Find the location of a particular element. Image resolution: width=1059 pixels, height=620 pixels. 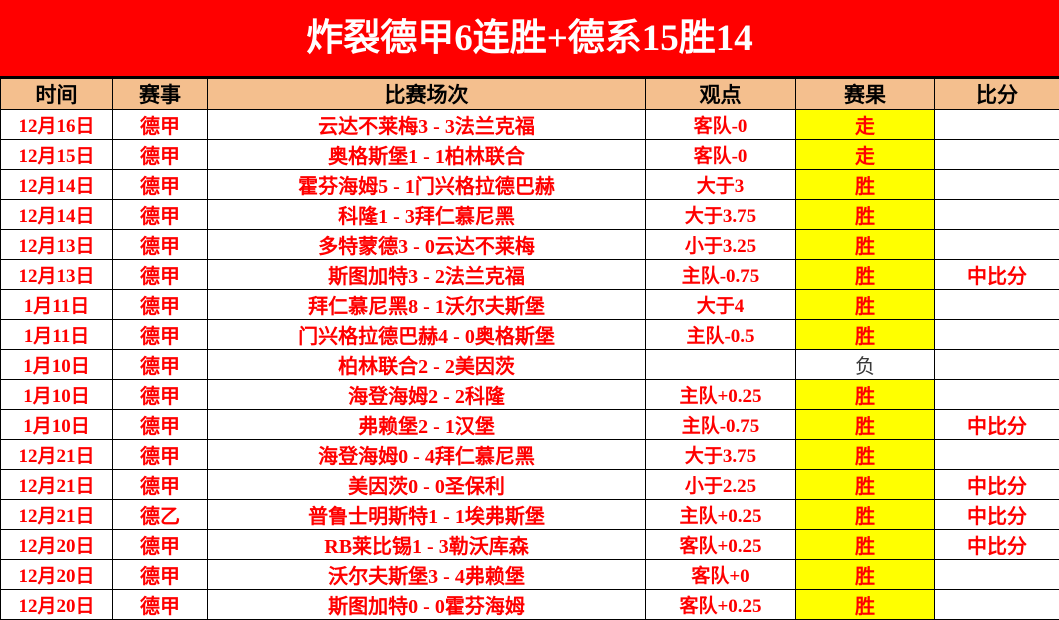

column-header-result: 赛果 is located at coordinates (865, 94).